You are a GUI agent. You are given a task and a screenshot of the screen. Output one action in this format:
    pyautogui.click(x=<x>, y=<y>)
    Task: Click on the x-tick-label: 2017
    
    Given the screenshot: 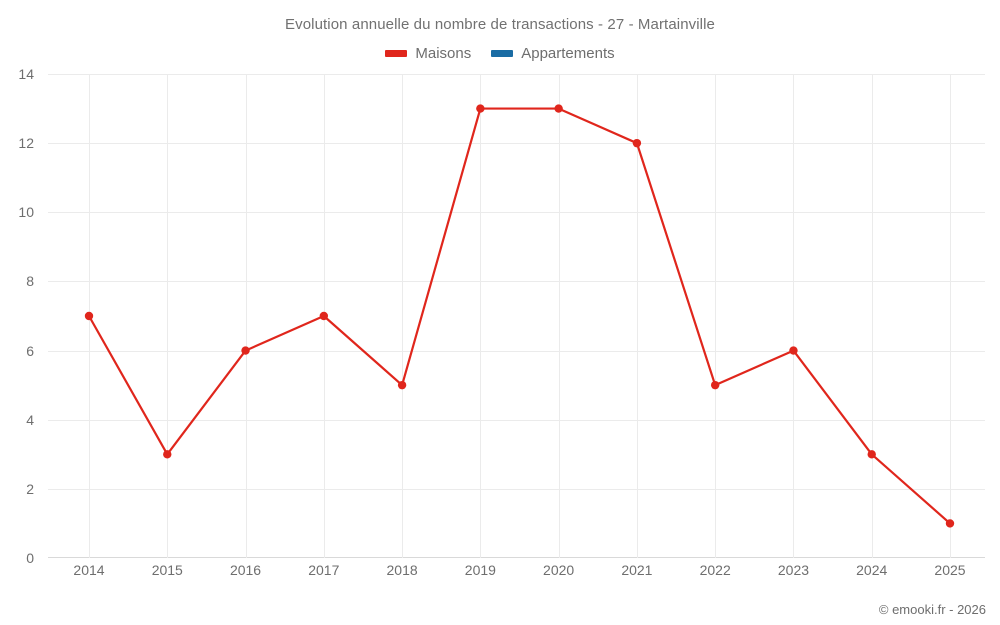 What is the action you would take?
    pyautogui.click(x=324, y=570)
    